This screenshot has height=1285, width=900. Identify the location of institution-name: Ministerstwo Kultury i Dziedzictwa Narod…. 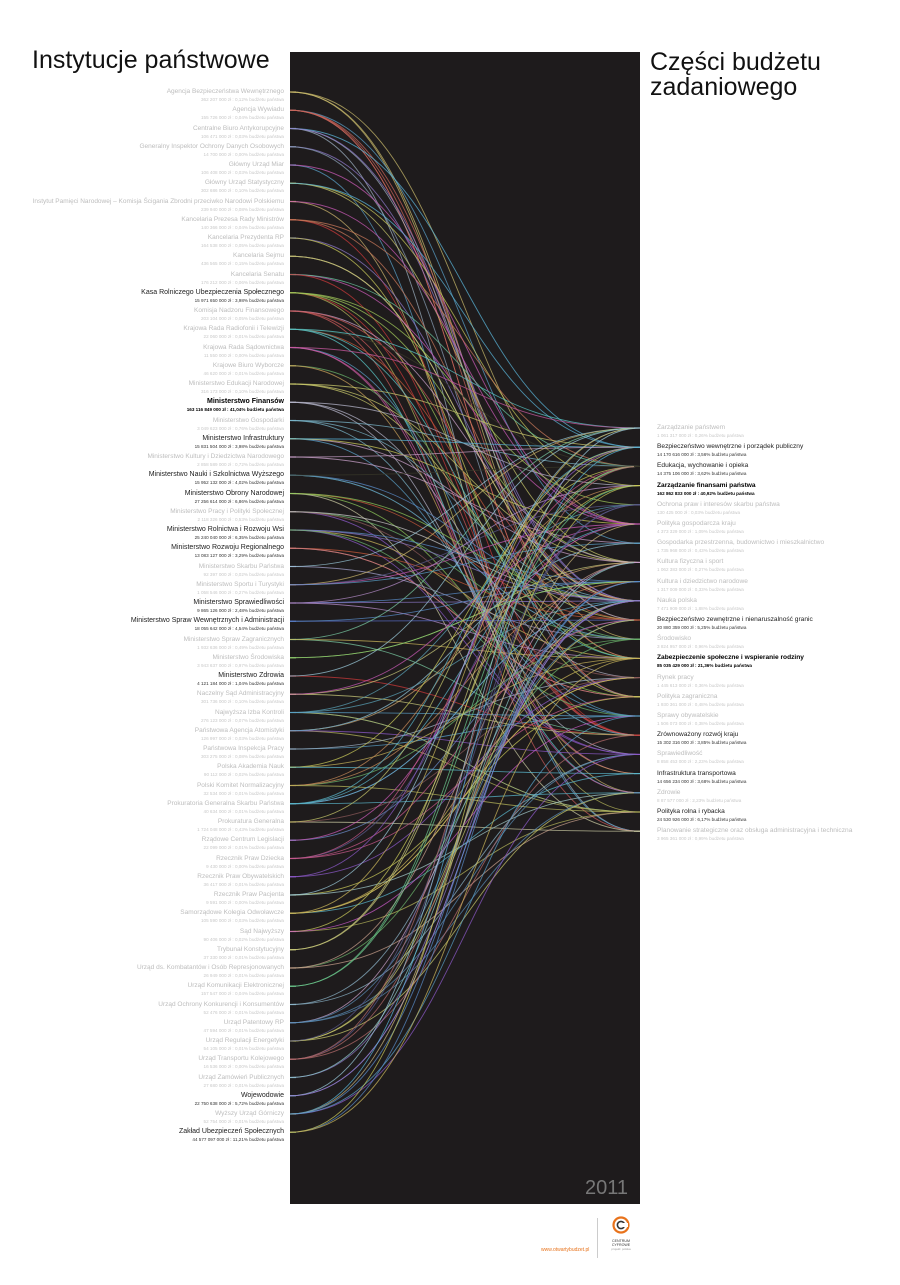
(215, 456).